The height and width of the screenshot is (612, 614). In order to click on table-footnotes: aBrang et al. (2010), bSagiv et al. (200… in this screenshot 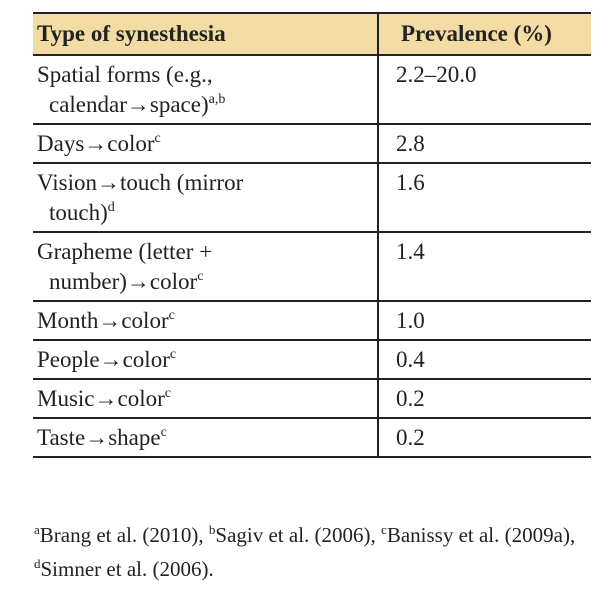, I will do `click(314, 552)`.